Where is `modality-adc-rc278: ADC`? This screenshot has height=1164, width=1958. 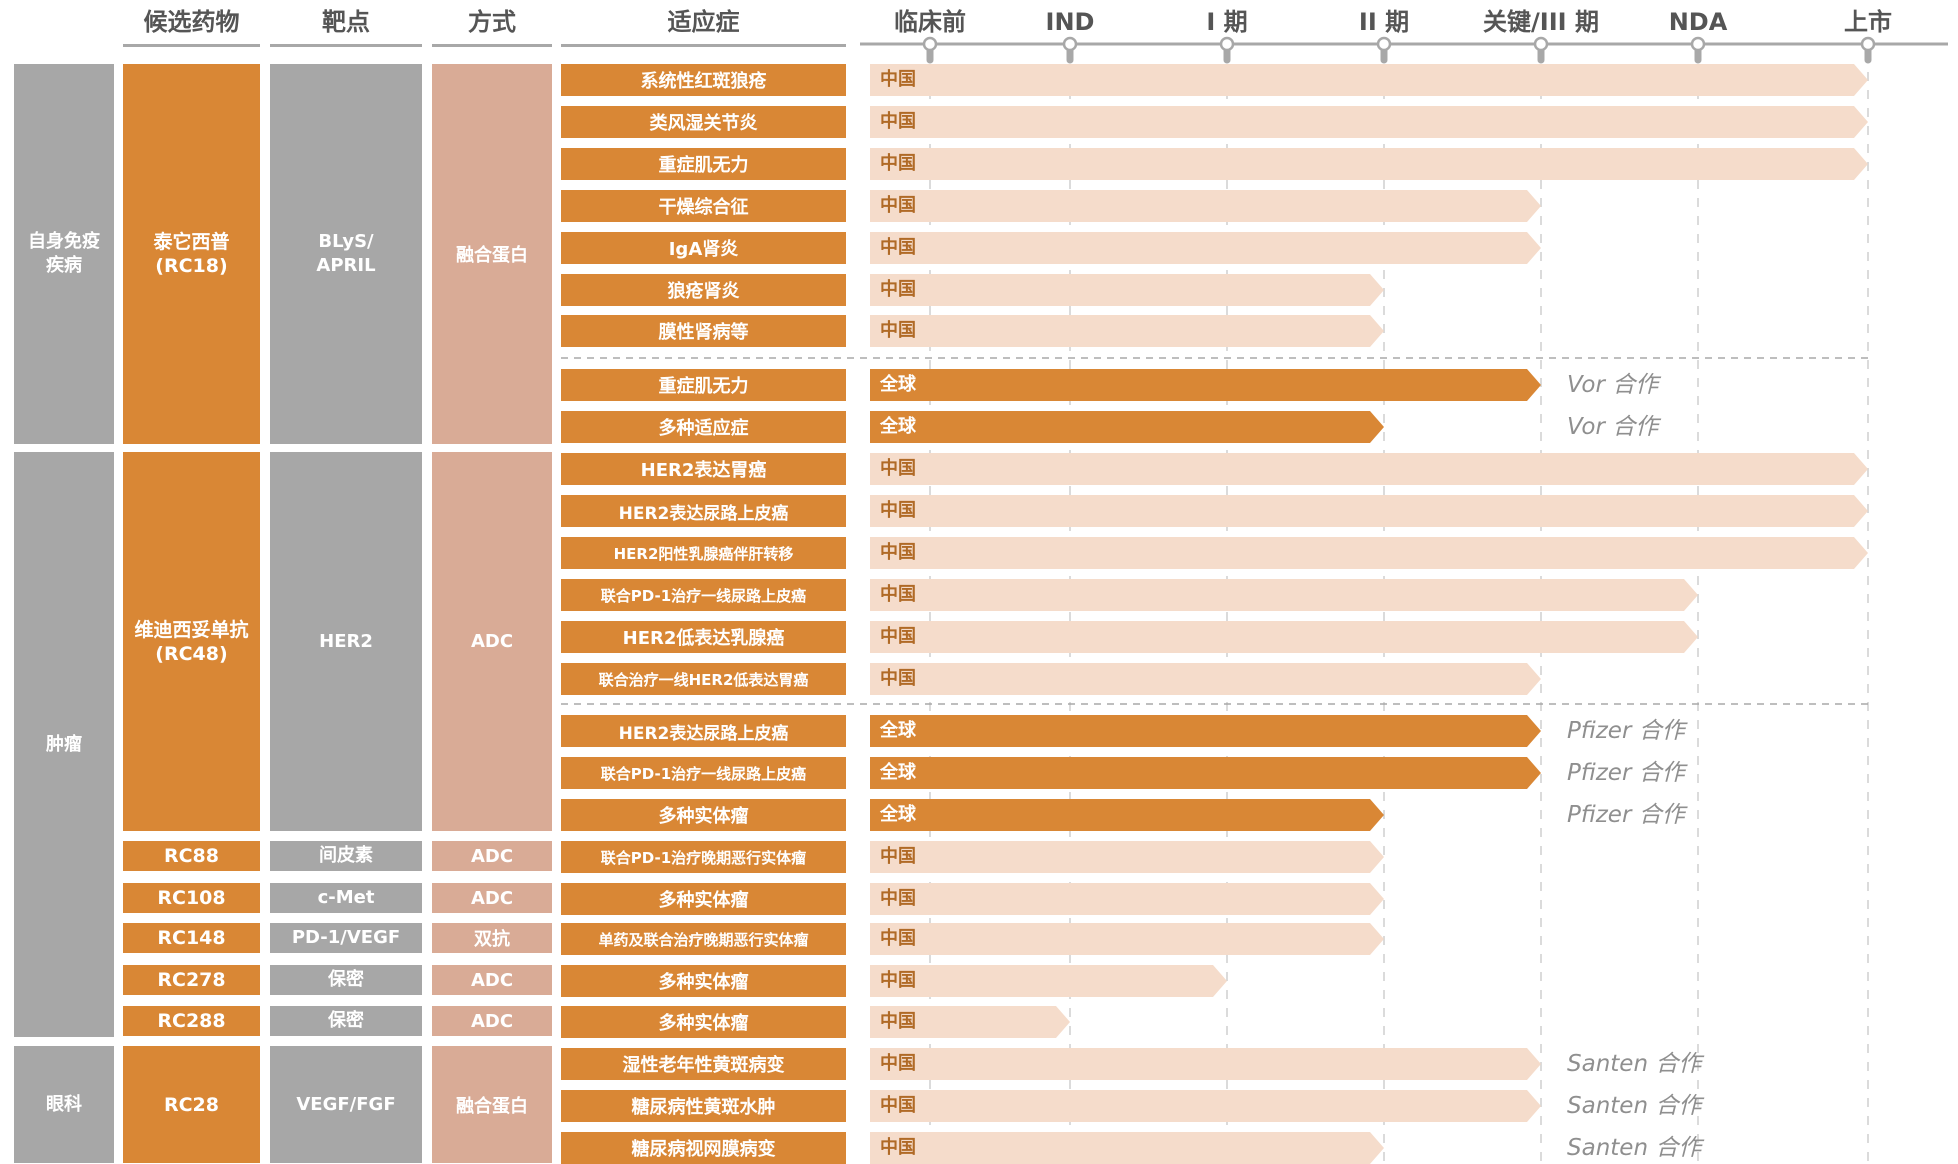 modality-adc-rc278: ADC is located at coordinates (492, 980).